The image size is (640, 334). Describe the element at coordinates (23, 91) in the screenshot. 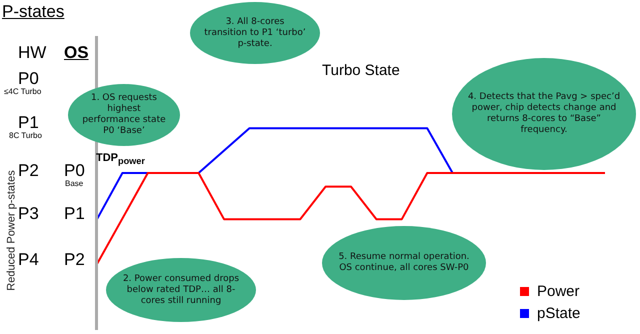

I see `text: ≤4C Turbo` at that location.